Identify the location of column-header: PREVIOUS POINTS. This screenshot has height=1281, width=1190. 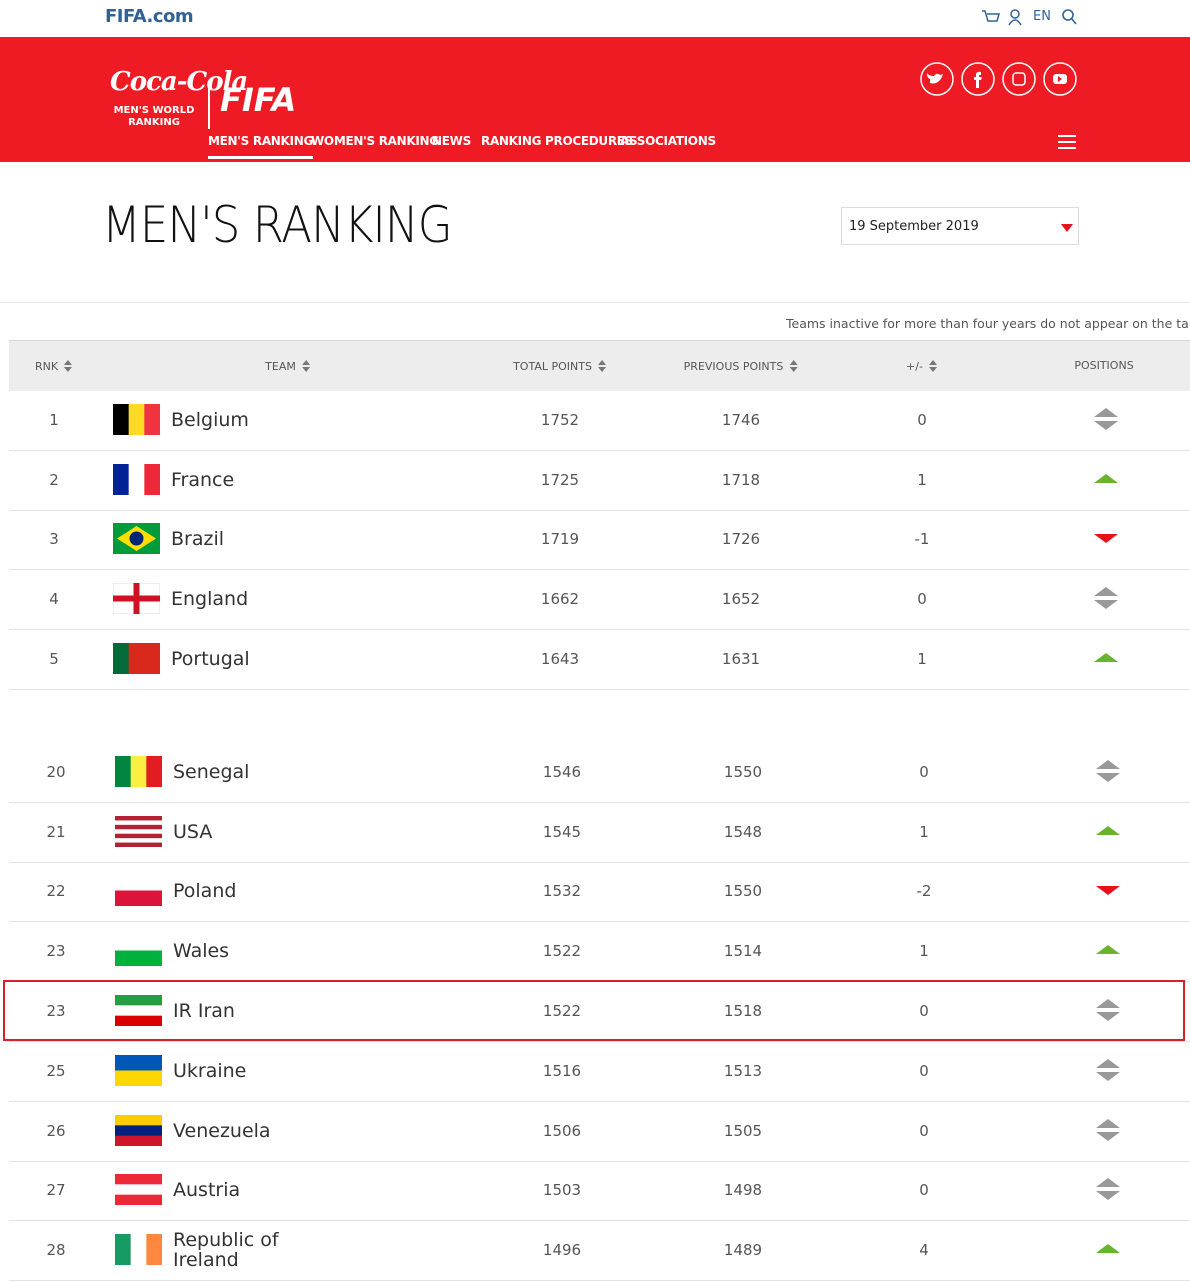
(741, 366).